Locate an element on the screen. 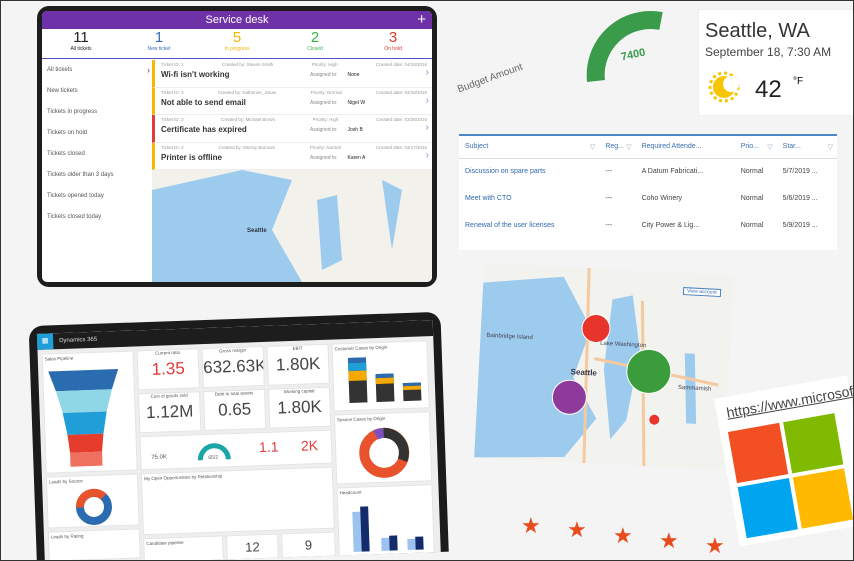  nav-item: Tickets older than 3 days is located at coordinates (80, 175).